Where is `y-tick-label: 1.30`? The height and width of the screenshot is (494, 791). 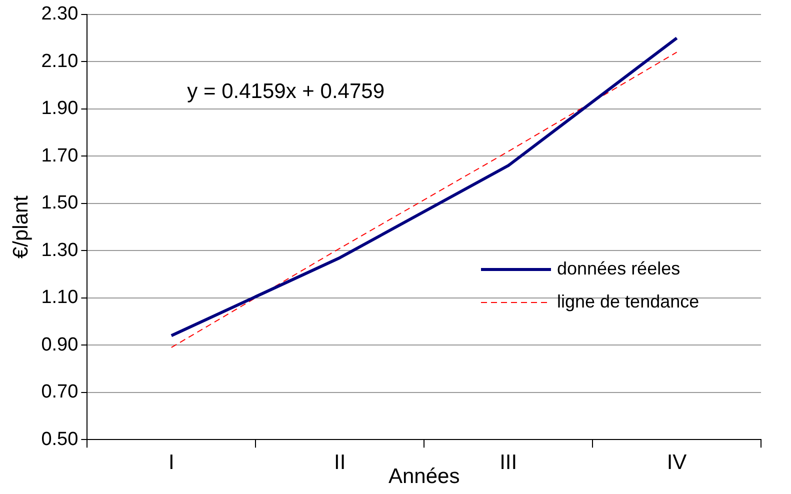 y-tick-label: 1.30 is located at coordinates (59, 250).